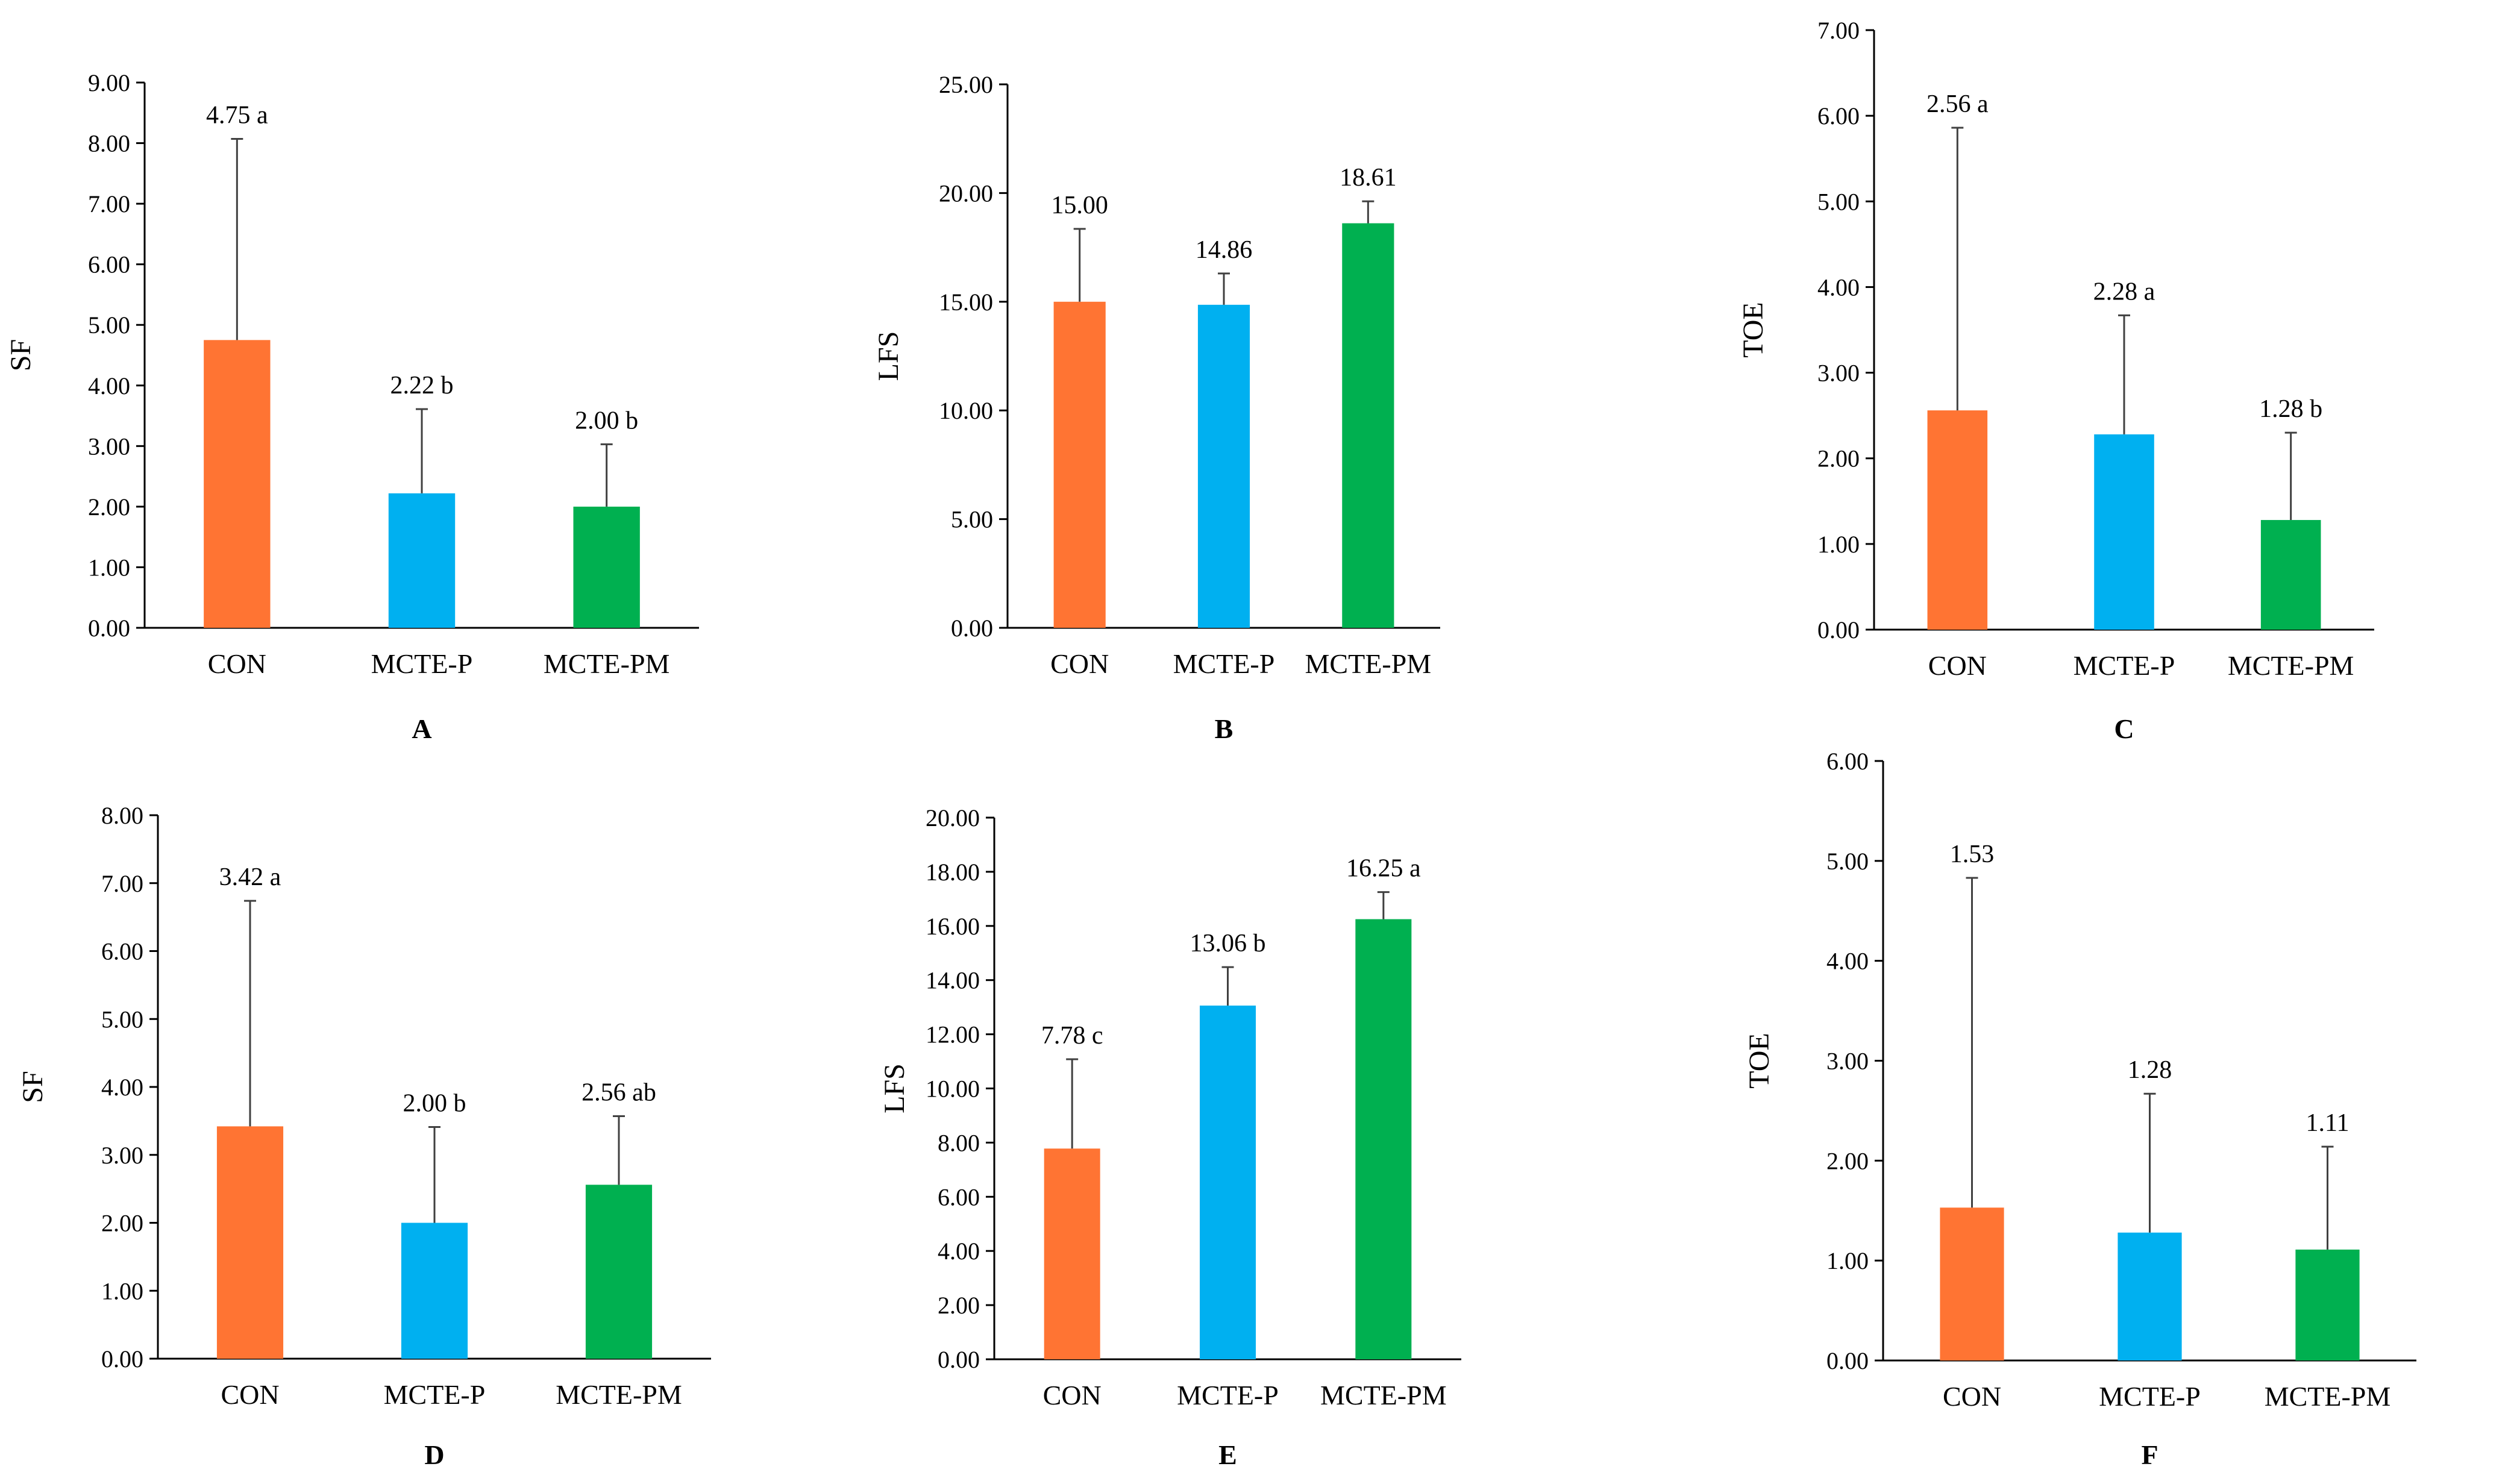 This screenshot has width=2511, height=1484. What do you see at coordinates (953, 1034) in the screenshot?
I see `y-tick-label: 12.00` at bounding box center [953, 1034].